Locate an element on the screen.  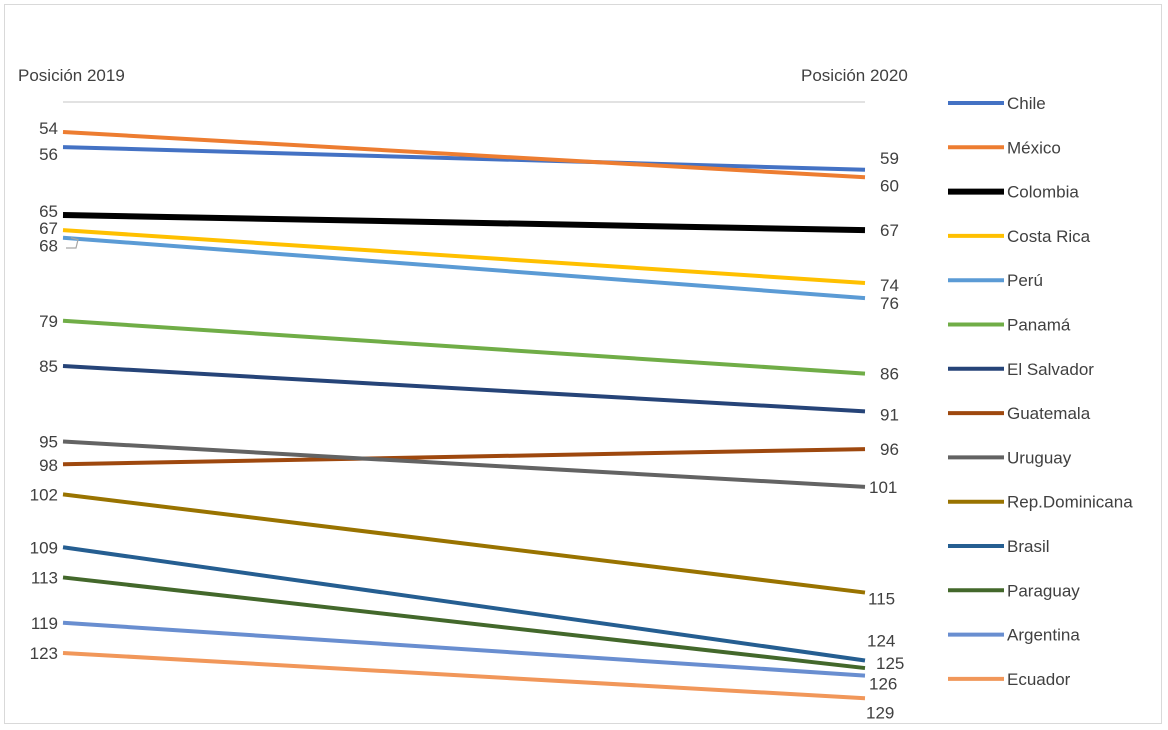
right-axis-header: Posición 2020 is located at coordinates (854, 75).